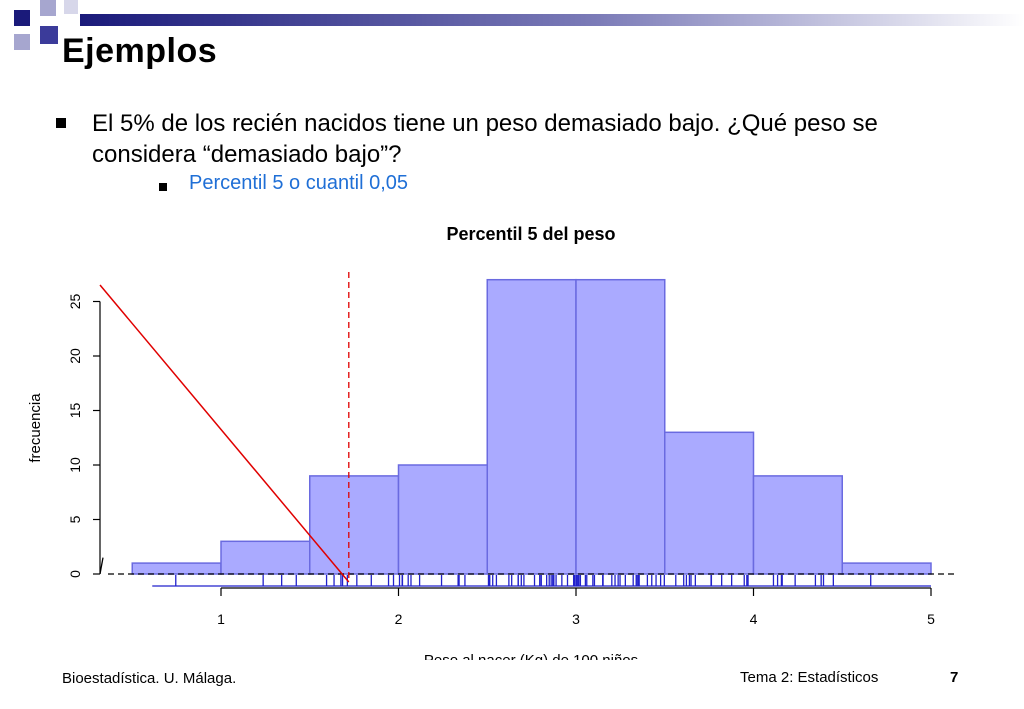 The image size is (1024, 709). What do you see at coordinates (531, 656) in the screenshot?
I see `x-axis-label: Peso al nacer (Kg) de 100 niños` at bounding box center [531, 656].